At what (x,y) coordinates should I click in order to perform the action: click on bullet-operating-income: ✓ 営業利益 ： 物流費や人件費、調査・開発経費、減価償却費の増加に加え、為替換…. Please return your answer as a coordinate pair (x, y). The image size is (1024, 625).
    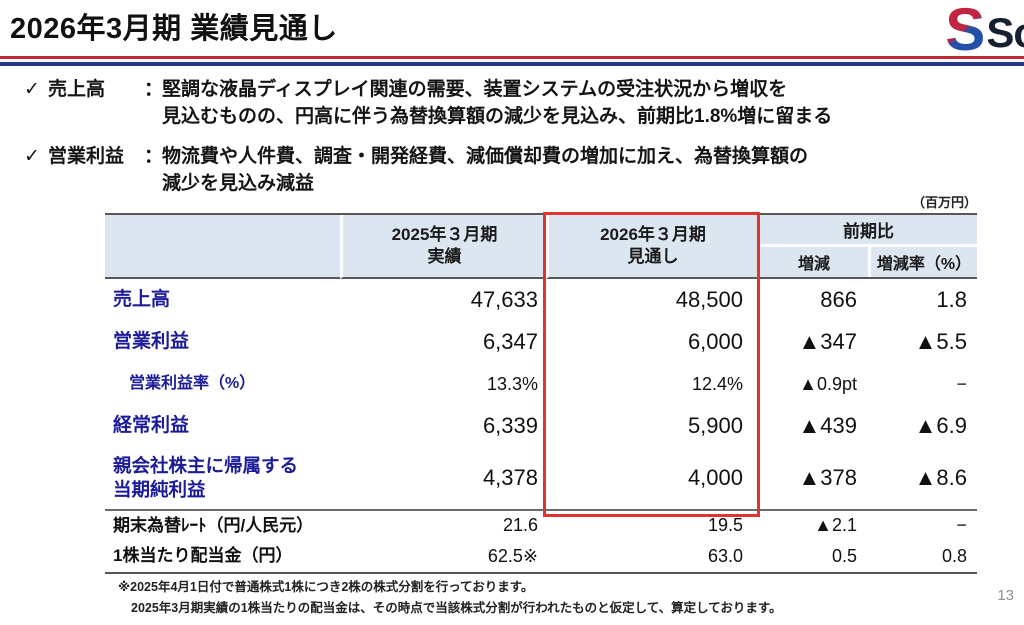
    Looking at the image, I should click on (514, 170).